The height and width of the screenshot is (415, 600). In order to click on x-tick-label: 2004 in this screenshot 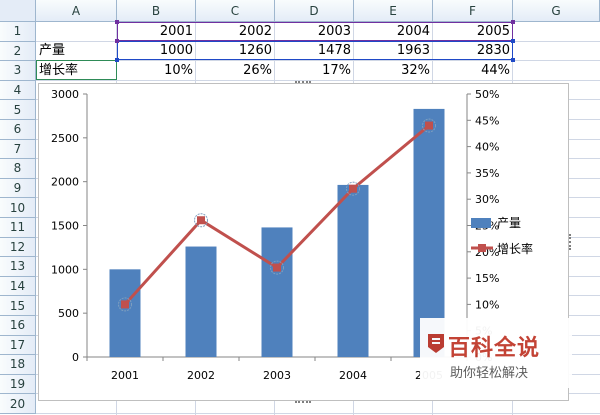, I will do `click(353, 375)`.